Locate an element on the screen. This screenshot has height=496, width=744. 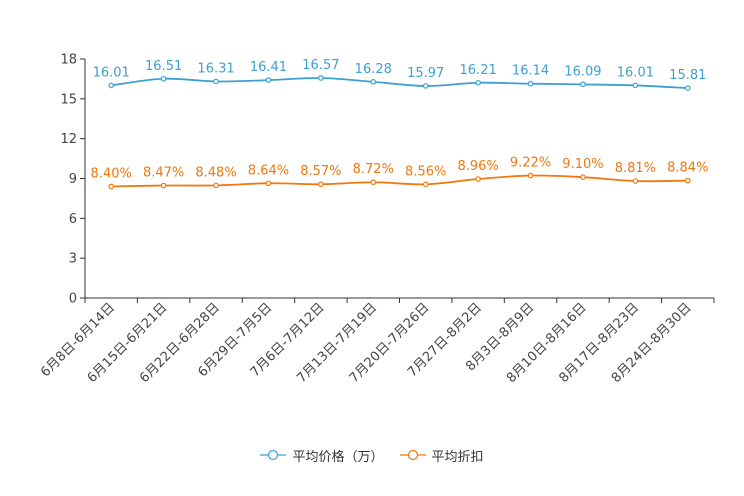
y-tick-label: 6 is located at coordinates (73, 219).